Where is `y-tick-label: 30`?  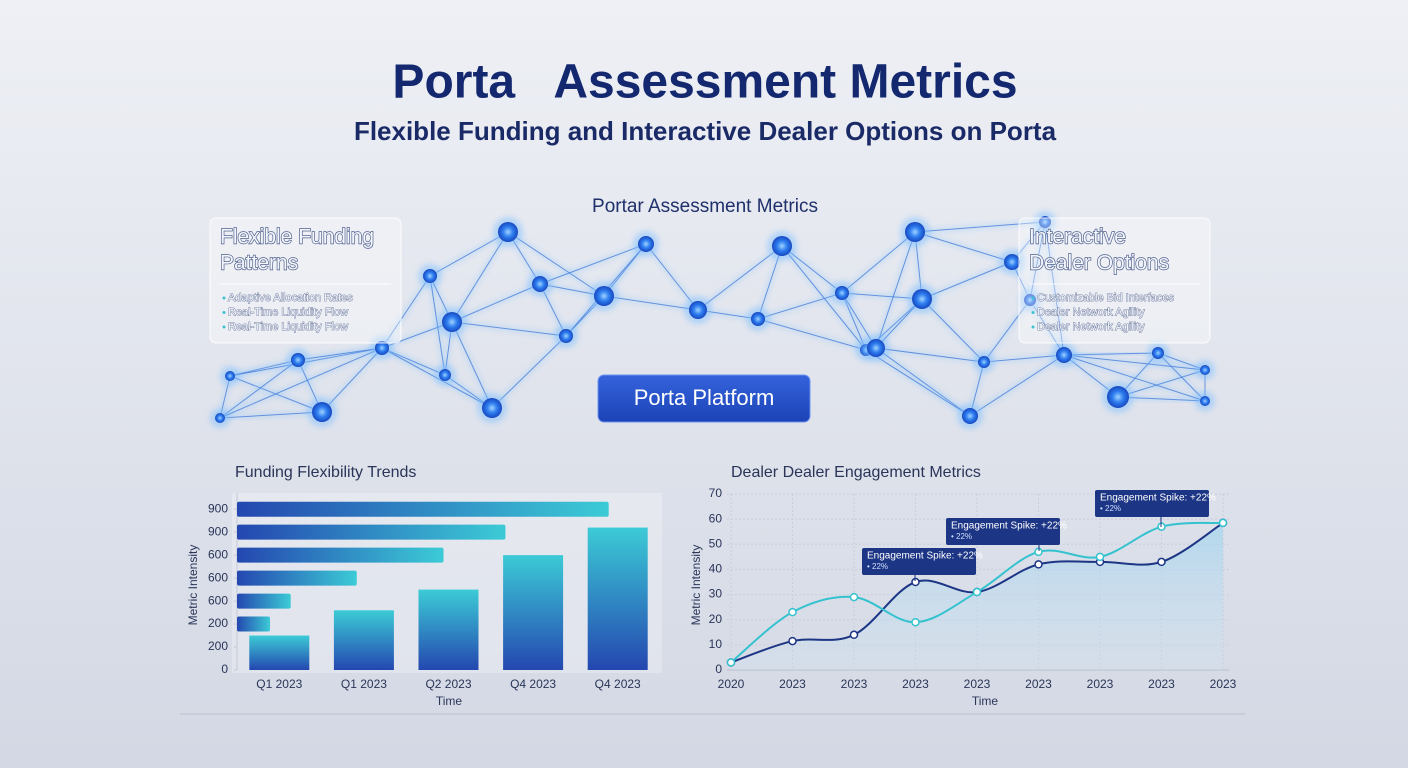
y-tick-label: 30 is located at coordinates (716, 594).